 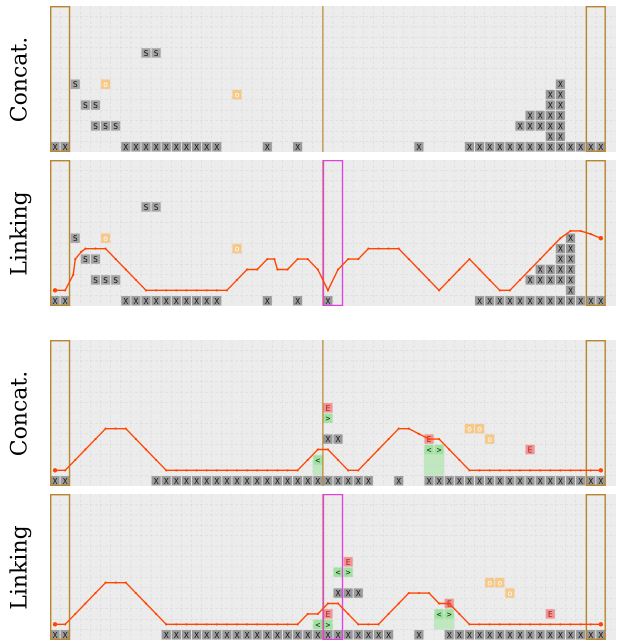 What do you see at coordinates (20, 567) in the screenshot?
I see `panel-label-p4: Linking` at bounding box center [20, 567].